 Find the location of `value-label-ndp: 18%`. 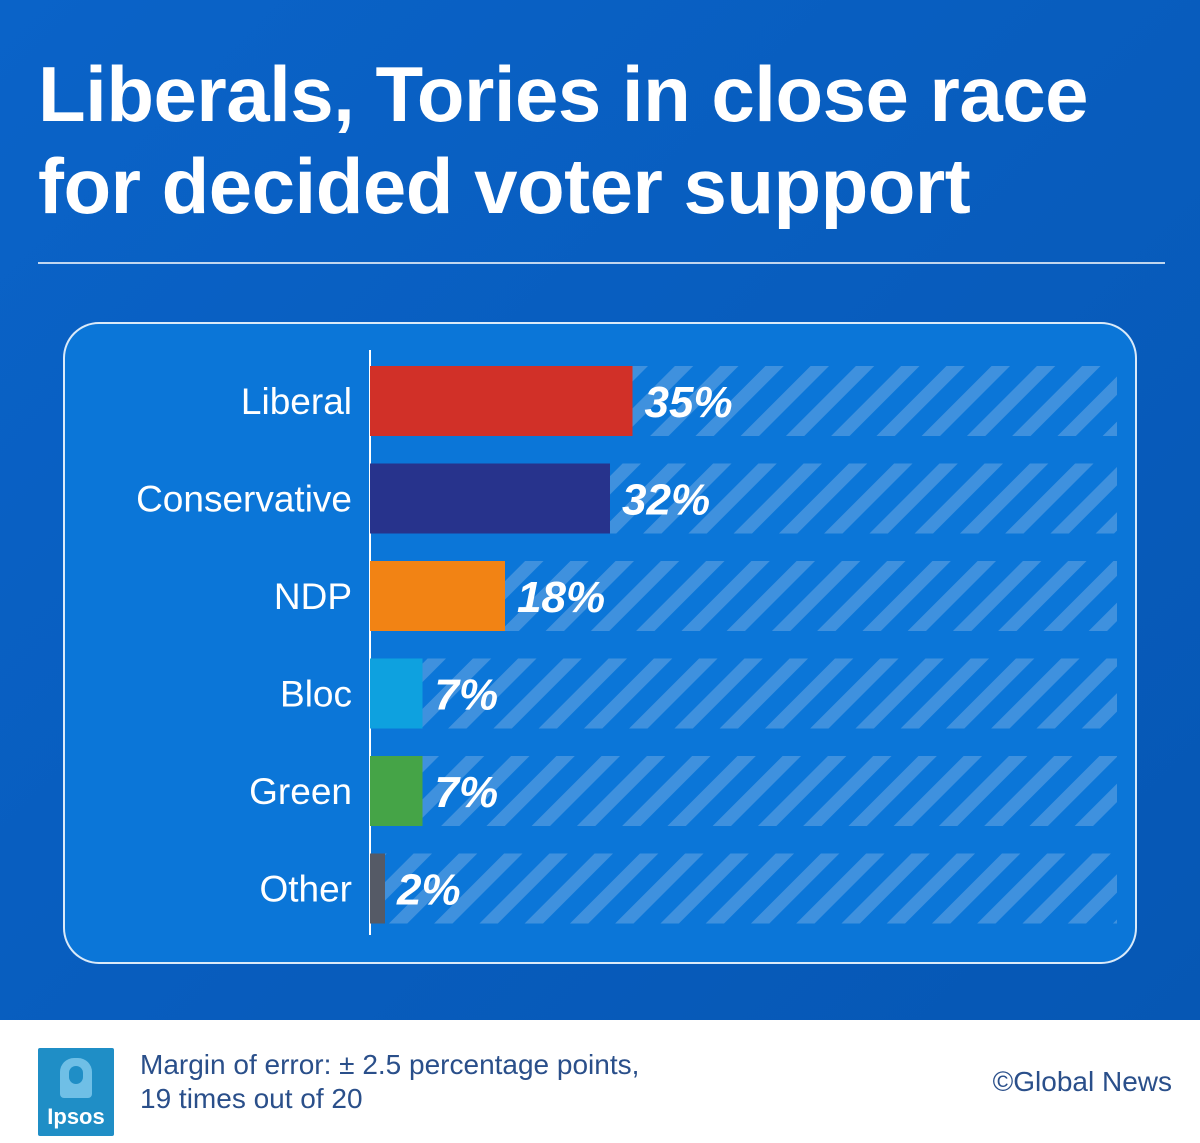

value-label-ndp: 18% is located at coordinates (561, 597).